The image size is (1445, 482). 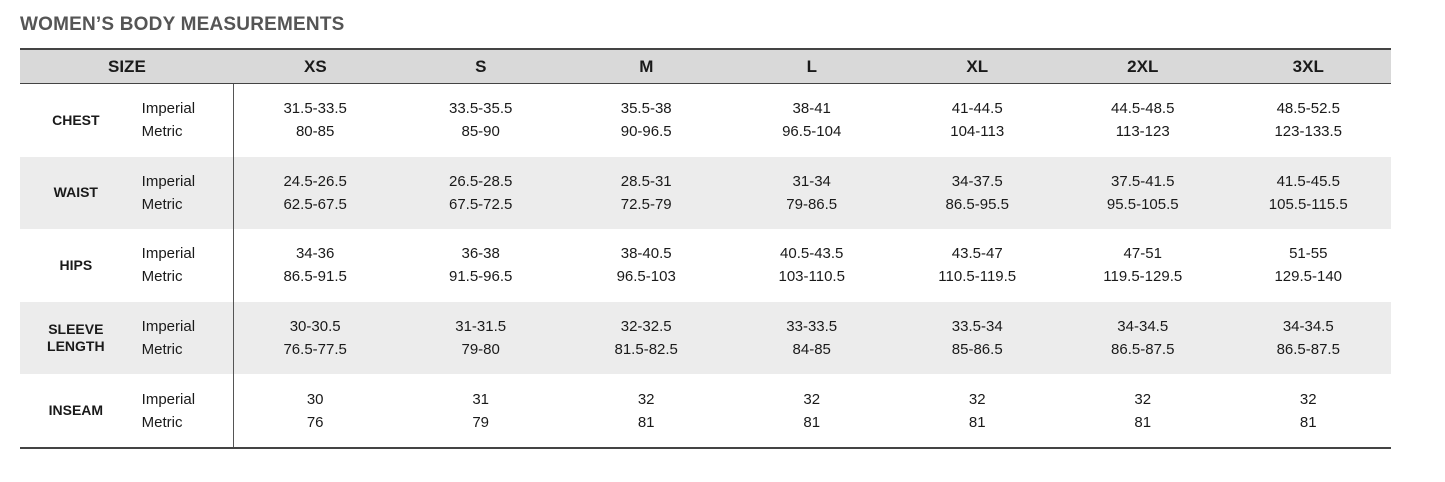 What do you see at coordinates (1308, 181) in the screenshot?
I see `value-imperial: 41.5-45.5` at bounding box center [1308, 181].